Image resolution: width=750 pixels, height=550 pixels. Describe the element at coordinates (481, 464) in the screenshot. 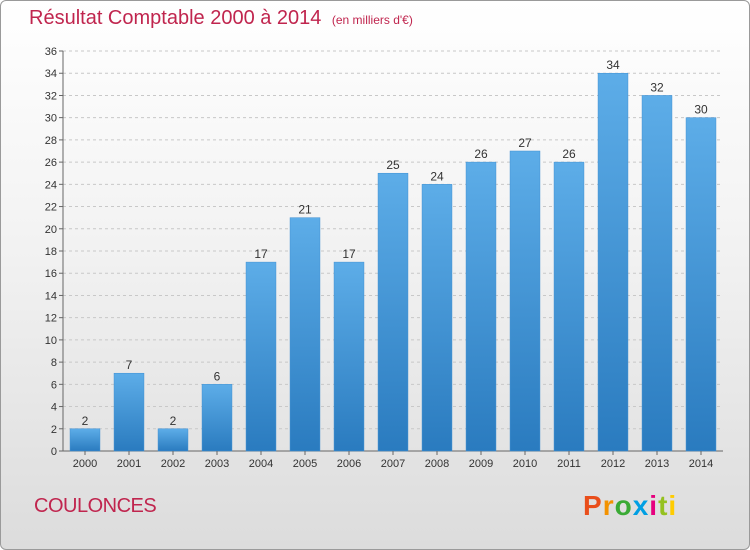

I see `x-tick-label-2009: 2009` at that location.